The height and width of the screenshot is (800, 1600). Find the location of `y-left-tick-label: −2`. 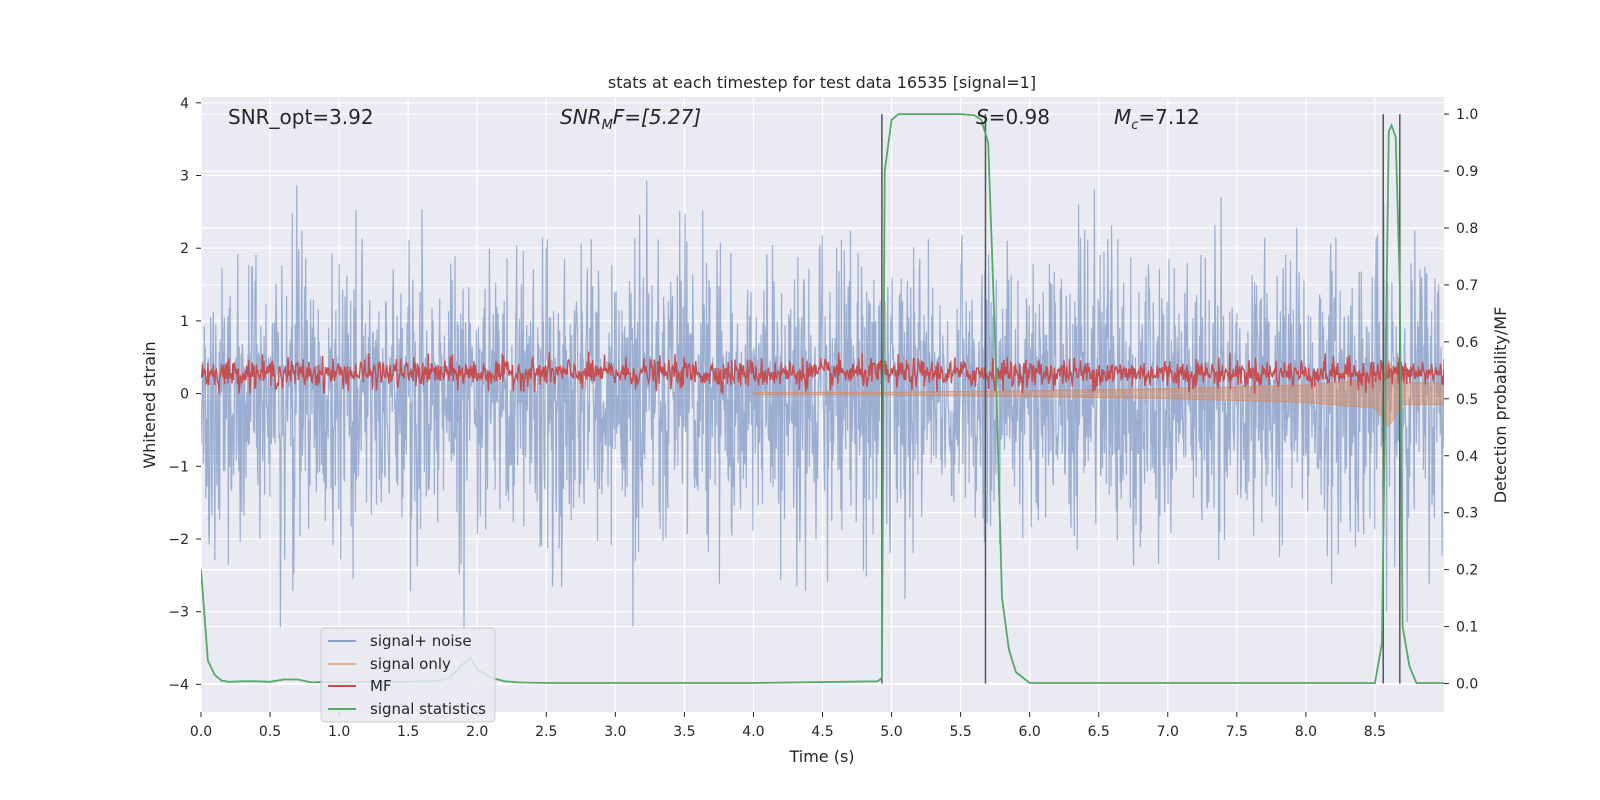

y-left-tick-label: −2 is located at coordinates (178, 540).